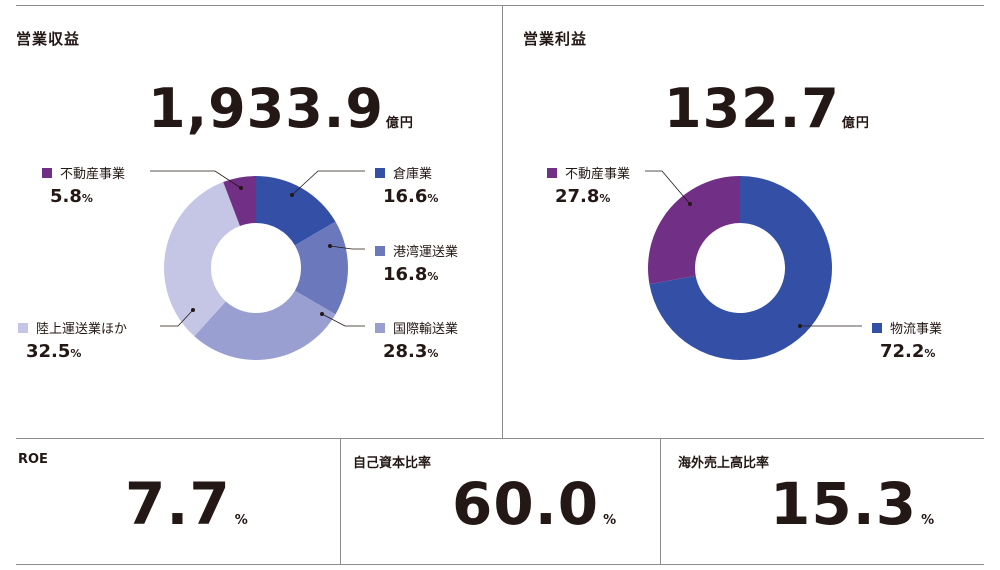  Describe the element at coordinates (330, 246) in the screenshot. I see `leader-dot-port` at that location.